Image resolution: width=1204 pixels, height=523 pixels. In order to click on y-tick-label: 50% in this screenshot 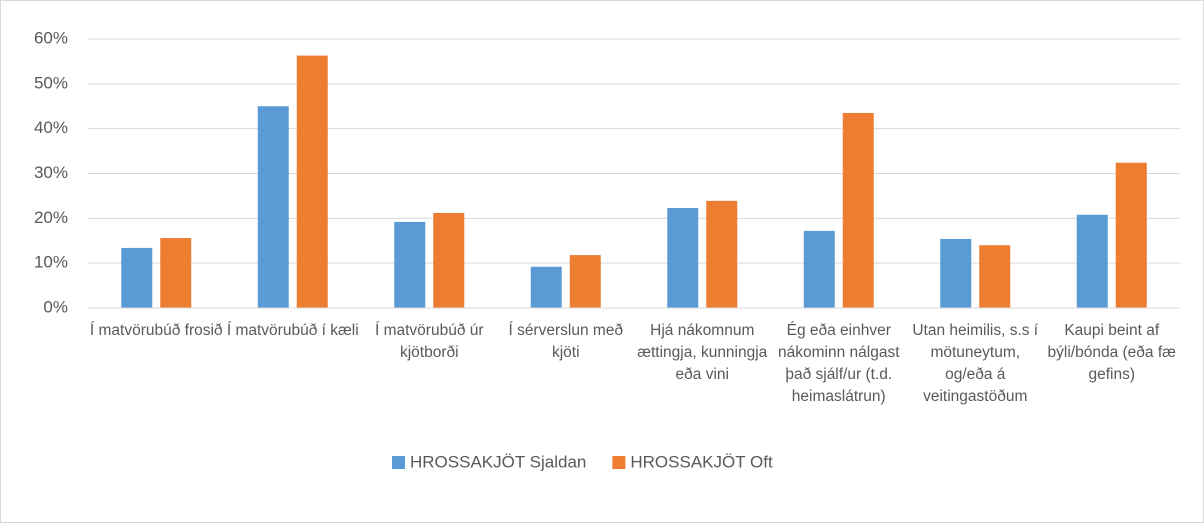, I will do `click(51, 82)`.